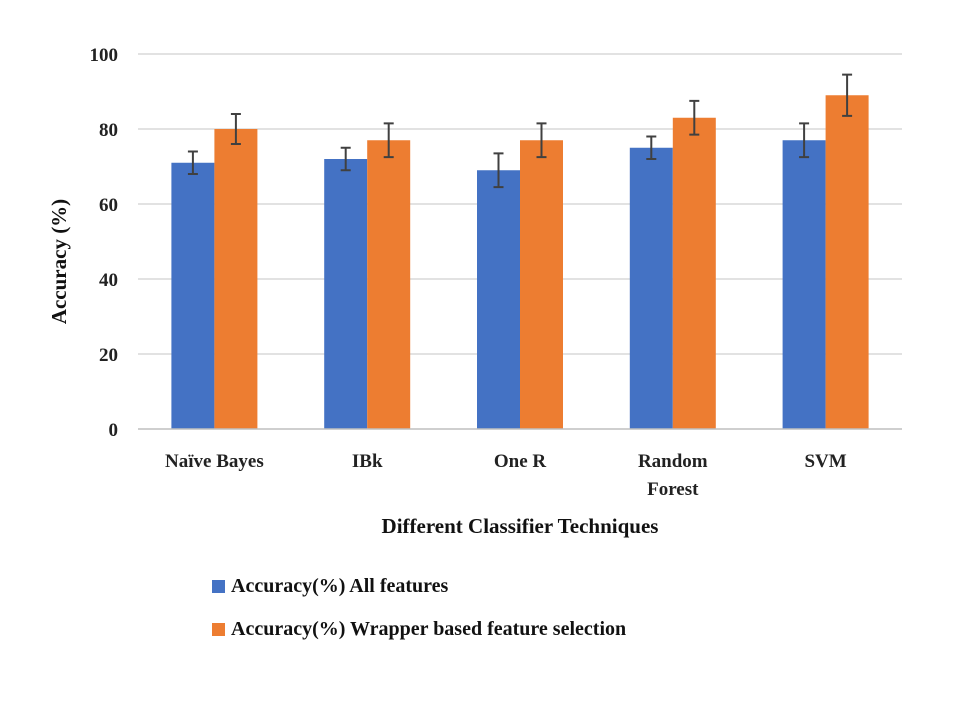  What do you see at coordinates (104, 243) in the screenshot?
I see `y-tick-labels: 0 20 40 60 80 100` at bounding box center [104, 243].